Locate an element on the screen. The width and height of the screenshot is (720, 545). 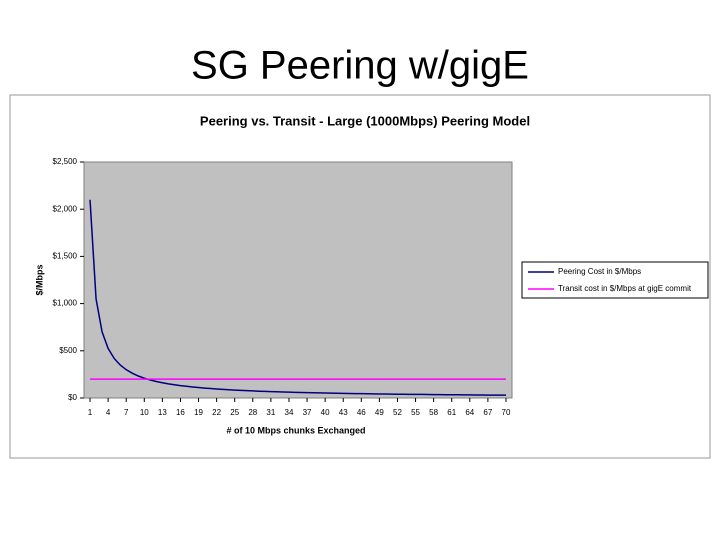
x-tick-label: 25 is located at coordinates (234, 412).